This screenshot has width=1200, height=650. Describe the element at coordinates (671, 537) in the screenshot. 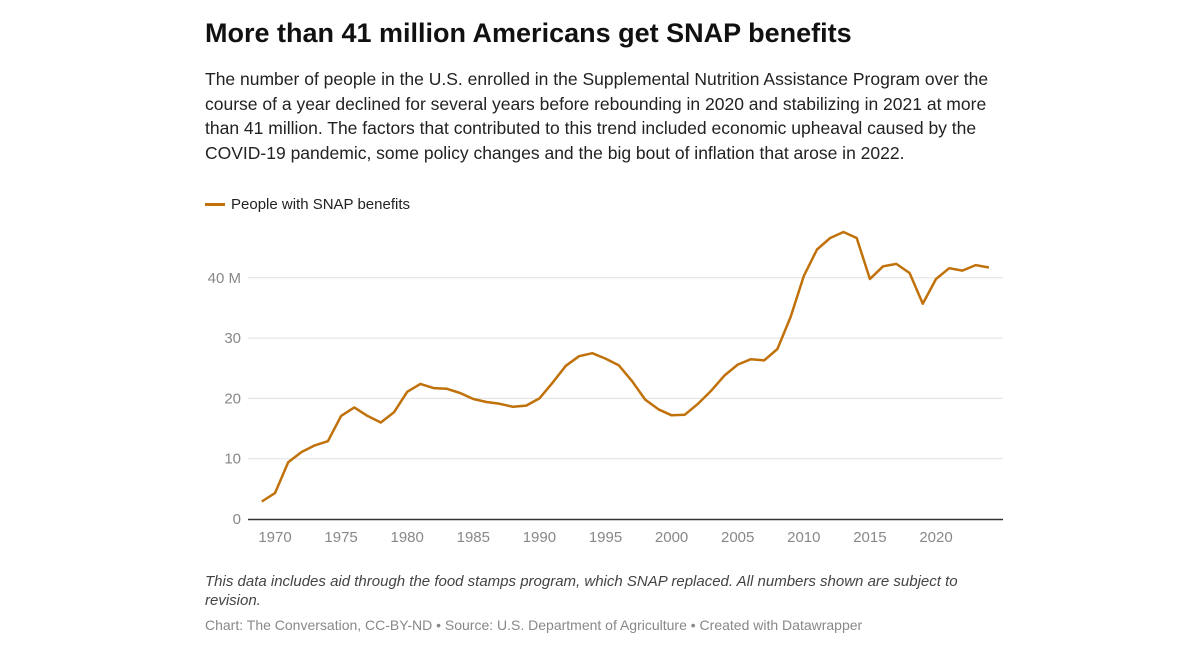

I see `x-tick-label: 2000` at that location.